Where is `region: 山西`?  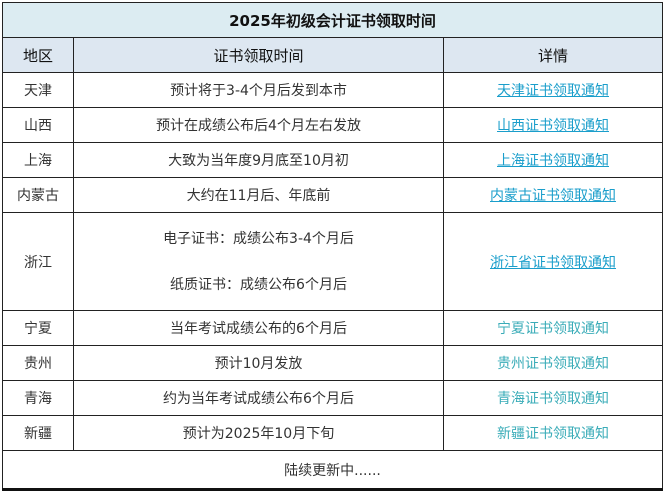
region: 山西 is located at coordinates (38, 125).